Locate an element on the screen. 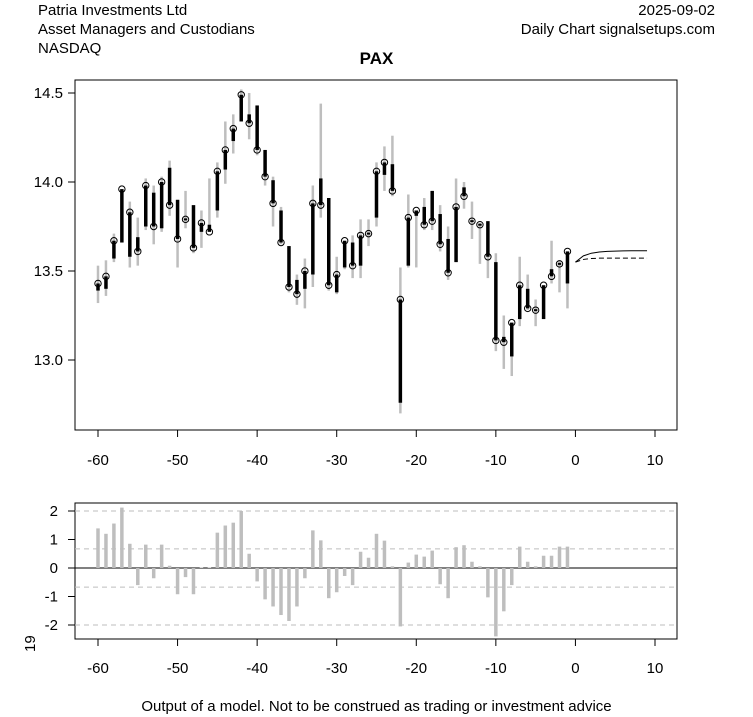  forecast-line-dashed is located at coordinates (611, 260).